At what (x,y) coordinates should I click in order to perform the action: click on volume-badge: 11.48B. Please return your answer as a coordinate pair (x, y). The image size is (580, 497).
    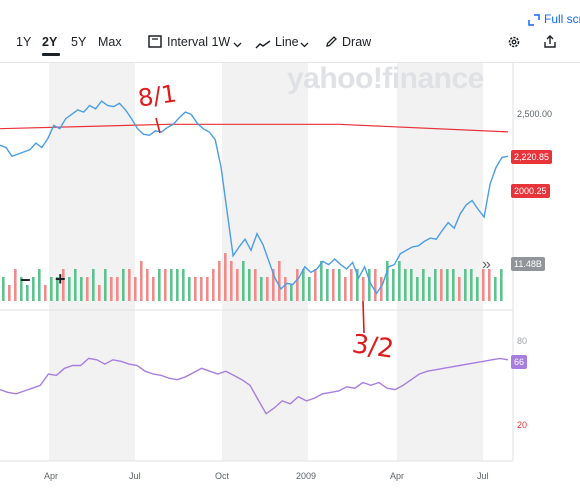
    Looking at the image, I should click on (528, 264).